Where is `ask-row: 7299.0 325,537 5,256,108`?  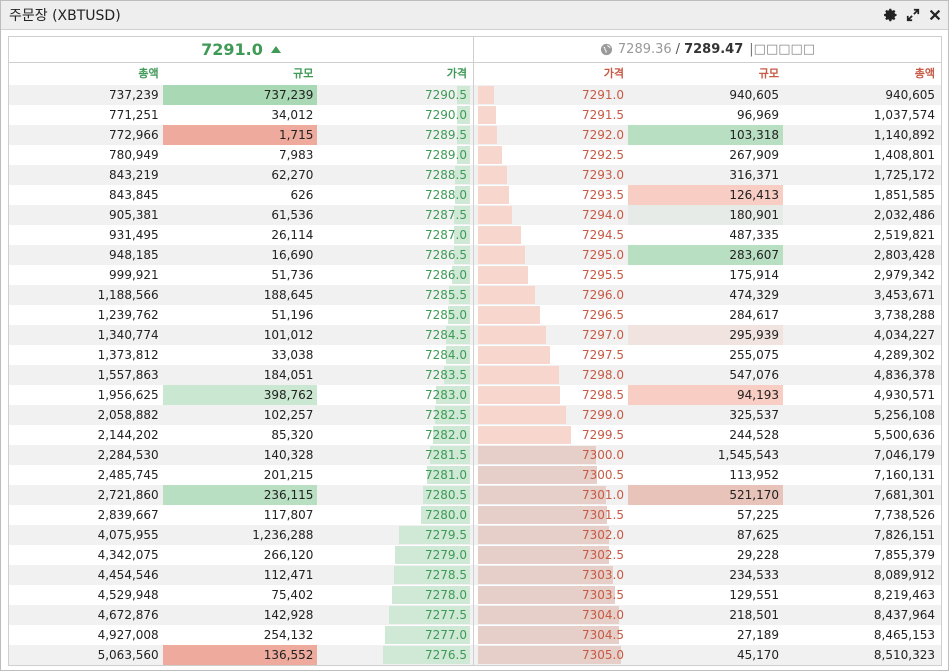
ask-row: 7299.0 325,537 5,256,108 is located at coordinates (707, 415).